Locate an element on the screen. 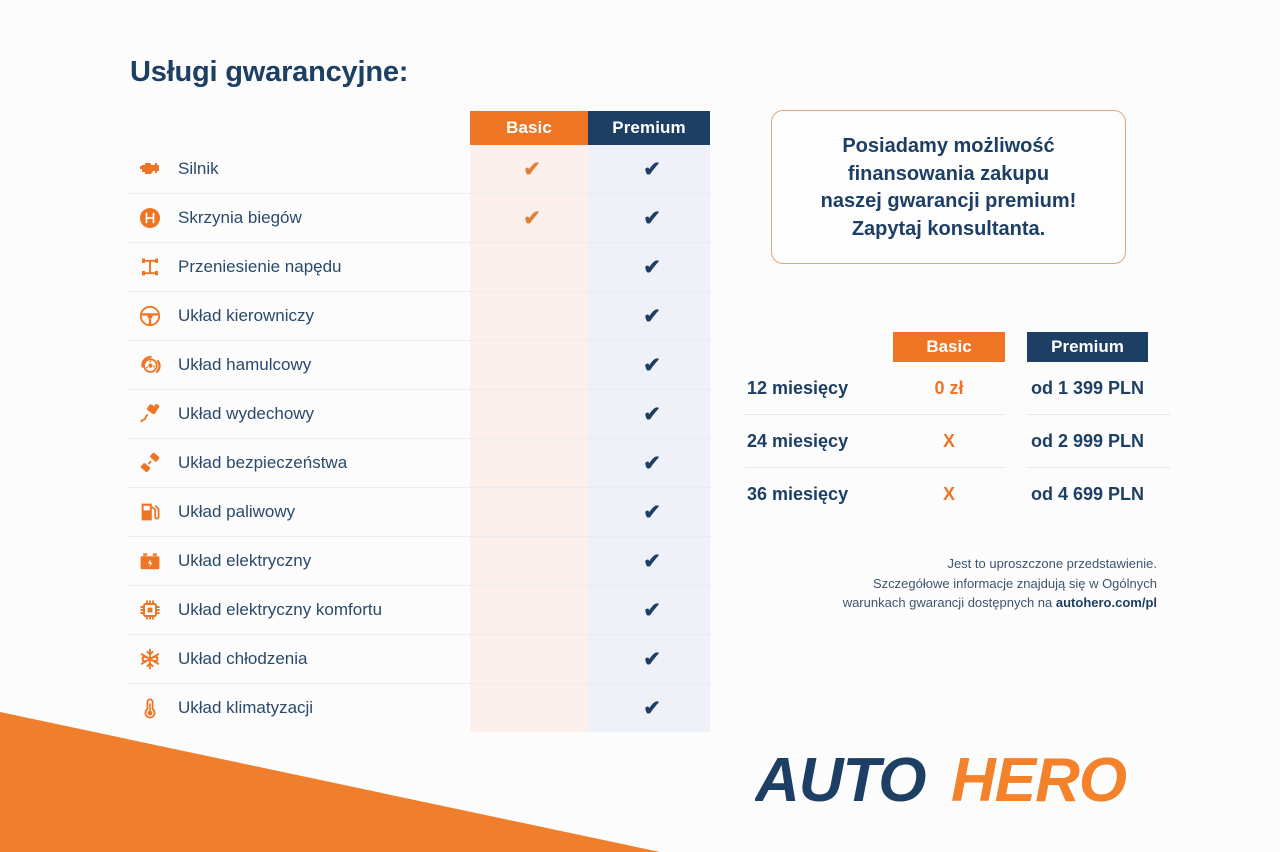 The height and width of the screenshot is (852, 1280). service-label: Silnik is located at coordinates (198, 168).